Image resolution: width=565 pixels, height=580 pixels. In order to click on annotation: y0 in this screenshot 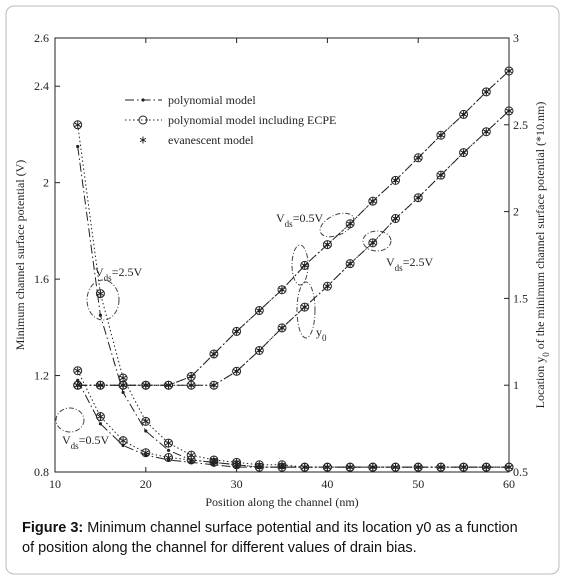, I will do `click(321, 334)`.